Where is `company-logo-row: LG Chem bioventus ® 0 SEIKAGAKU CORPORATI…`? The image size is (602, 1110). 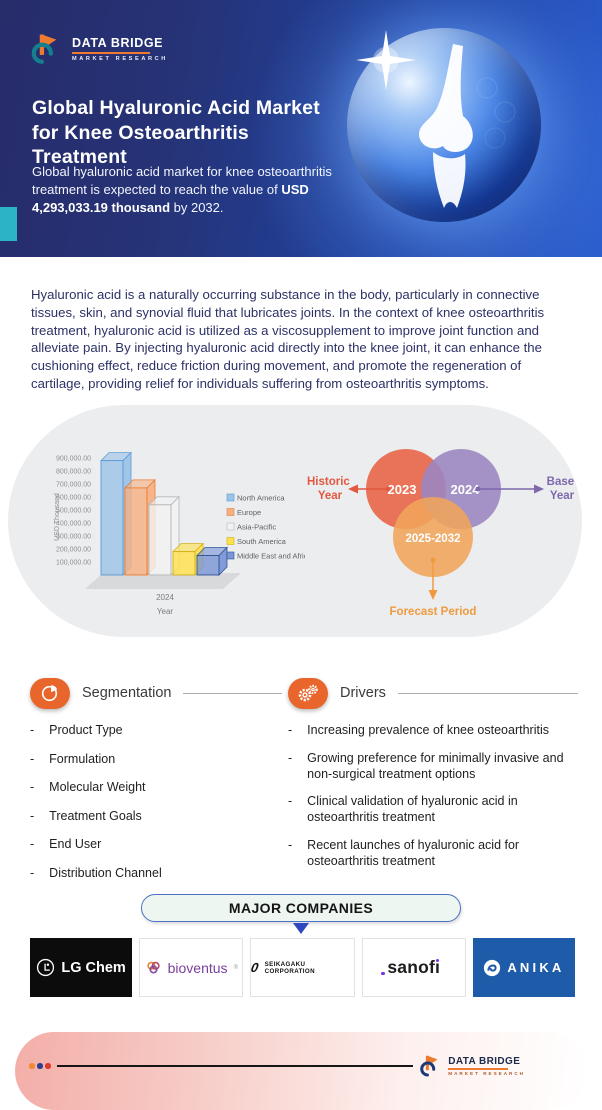
company-logo-row: LG Chem bioventus ® 0 SEIKAGAKU CORPORATI… is located at coordinates (303, 967).